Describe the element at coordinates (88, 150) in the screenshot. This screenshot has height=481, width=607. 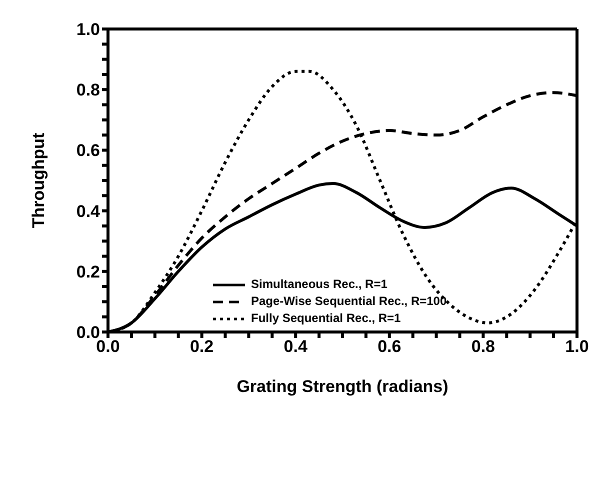
I see `y-tick-label: 0.6` at that location.